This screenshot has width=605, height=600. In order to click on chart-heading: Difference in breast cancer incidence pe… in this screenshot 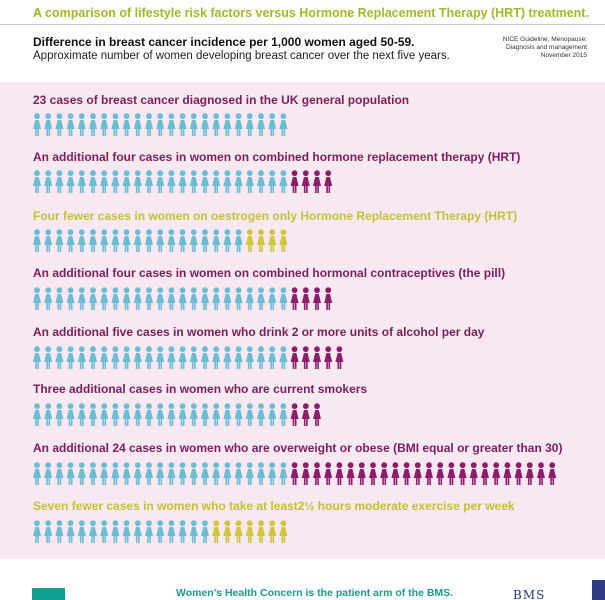, I will do `click(224, 42)`.